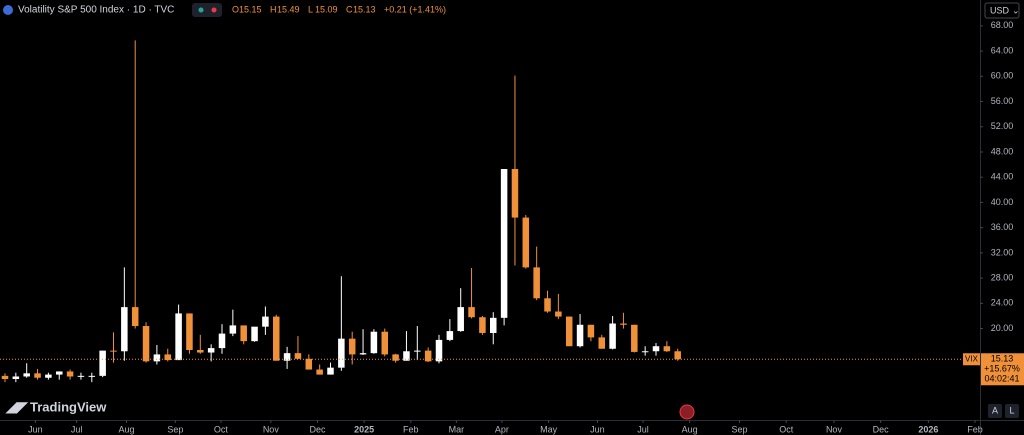  Describe the element at coordinates (740, 429) in the screenshot. I see `x-tick-label: Sep` at that location.